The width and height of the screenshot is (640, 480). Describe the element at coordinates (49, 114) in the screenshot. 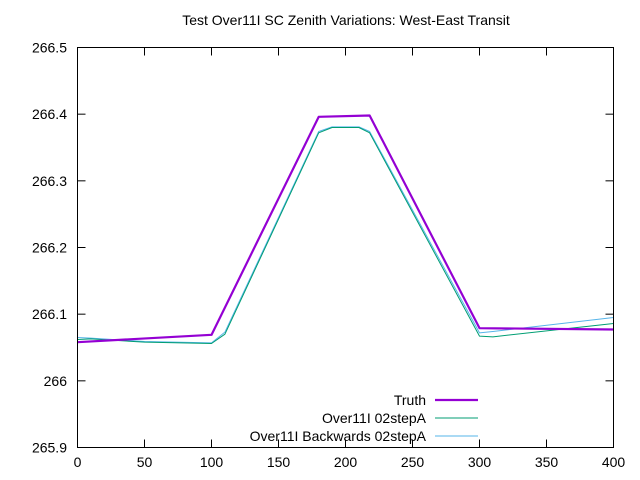

I see `y-tick-label: 266.4` at that location.